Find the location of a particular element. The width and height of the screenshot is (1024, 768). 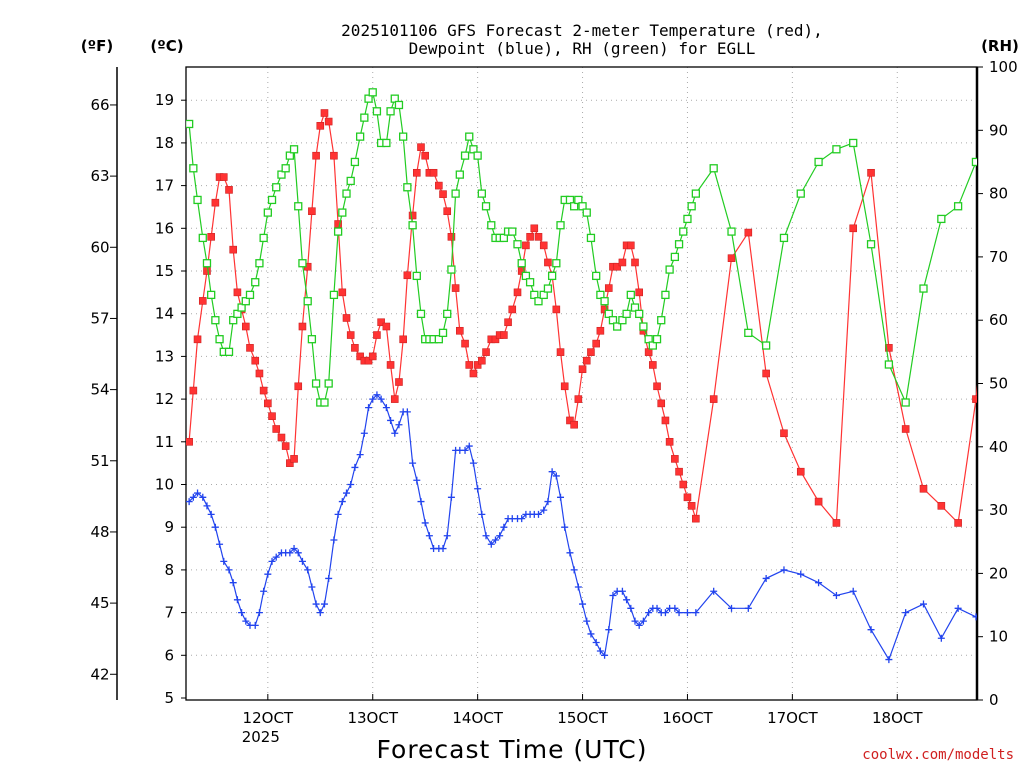

x-tick-label: 17OCT is located at coordinates (792, 718).